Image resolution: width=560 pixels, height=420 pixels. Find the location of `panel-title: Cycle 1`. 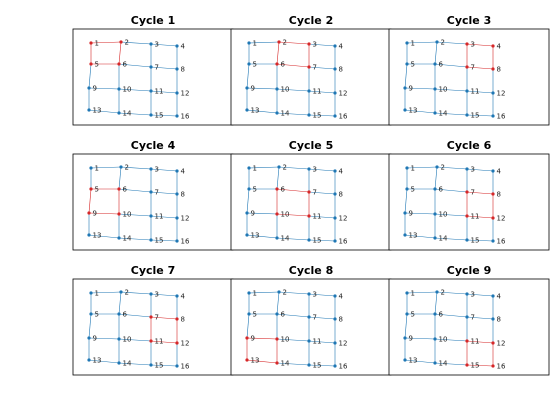

panel-title: Cycle 1 is located at coordinates (153, 20).